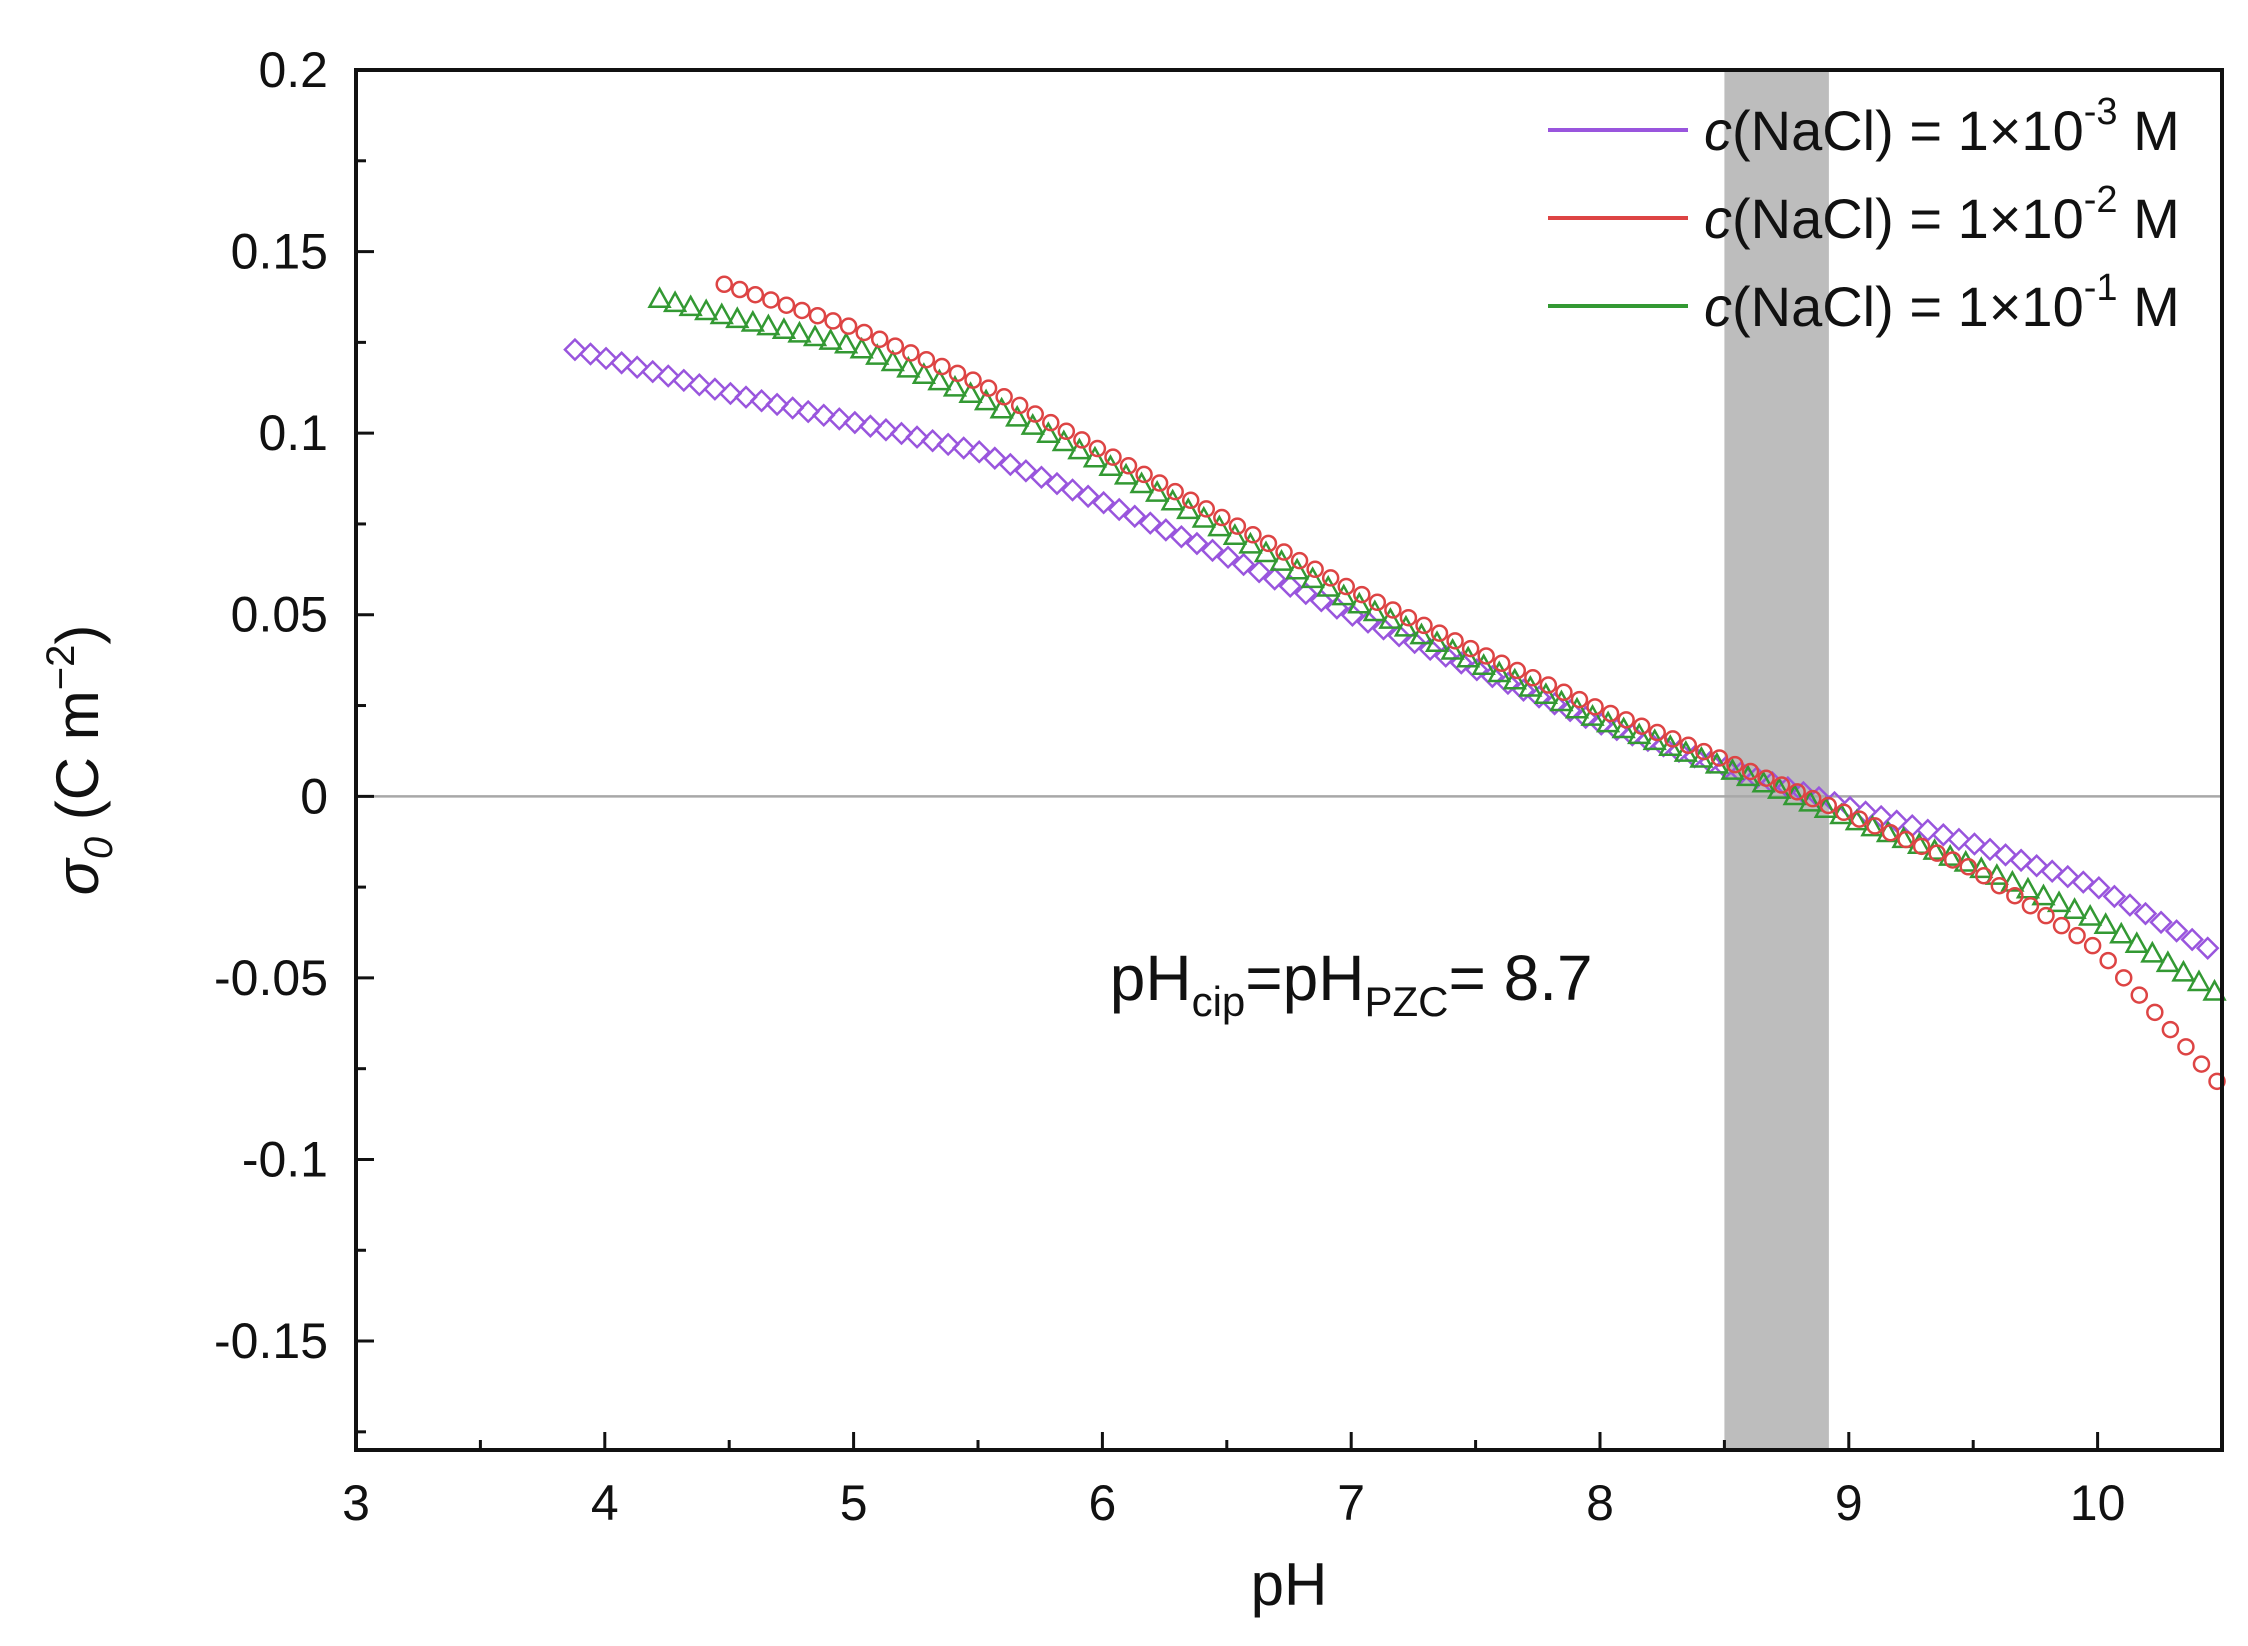 This screenshot has width=2248, height=1646. What do you see at coordinates (99, 848) in the screenshot?
I see `y-axis-subscript: 0` at bounding box center [99, 848].